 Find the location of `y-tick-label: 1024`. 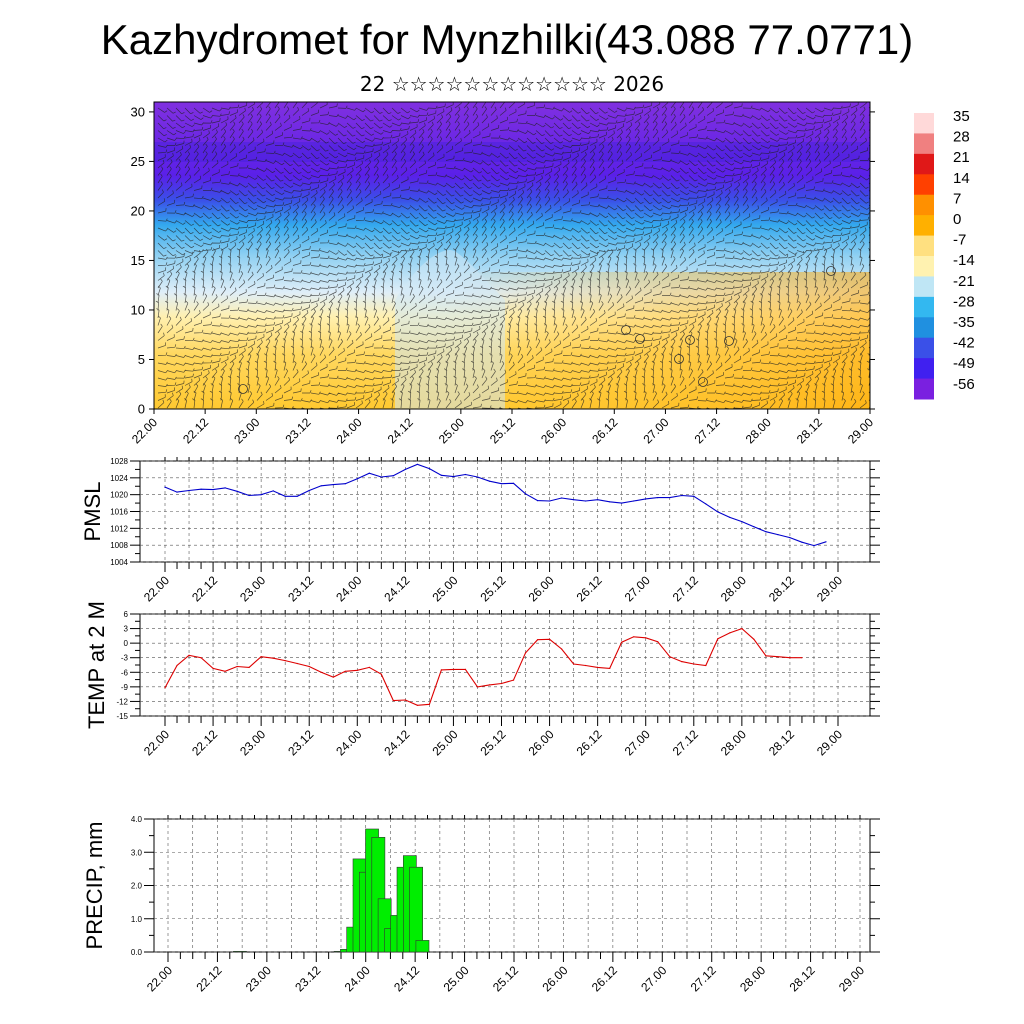

y-tick-label: 1024 is located at coordinates (119, 478).